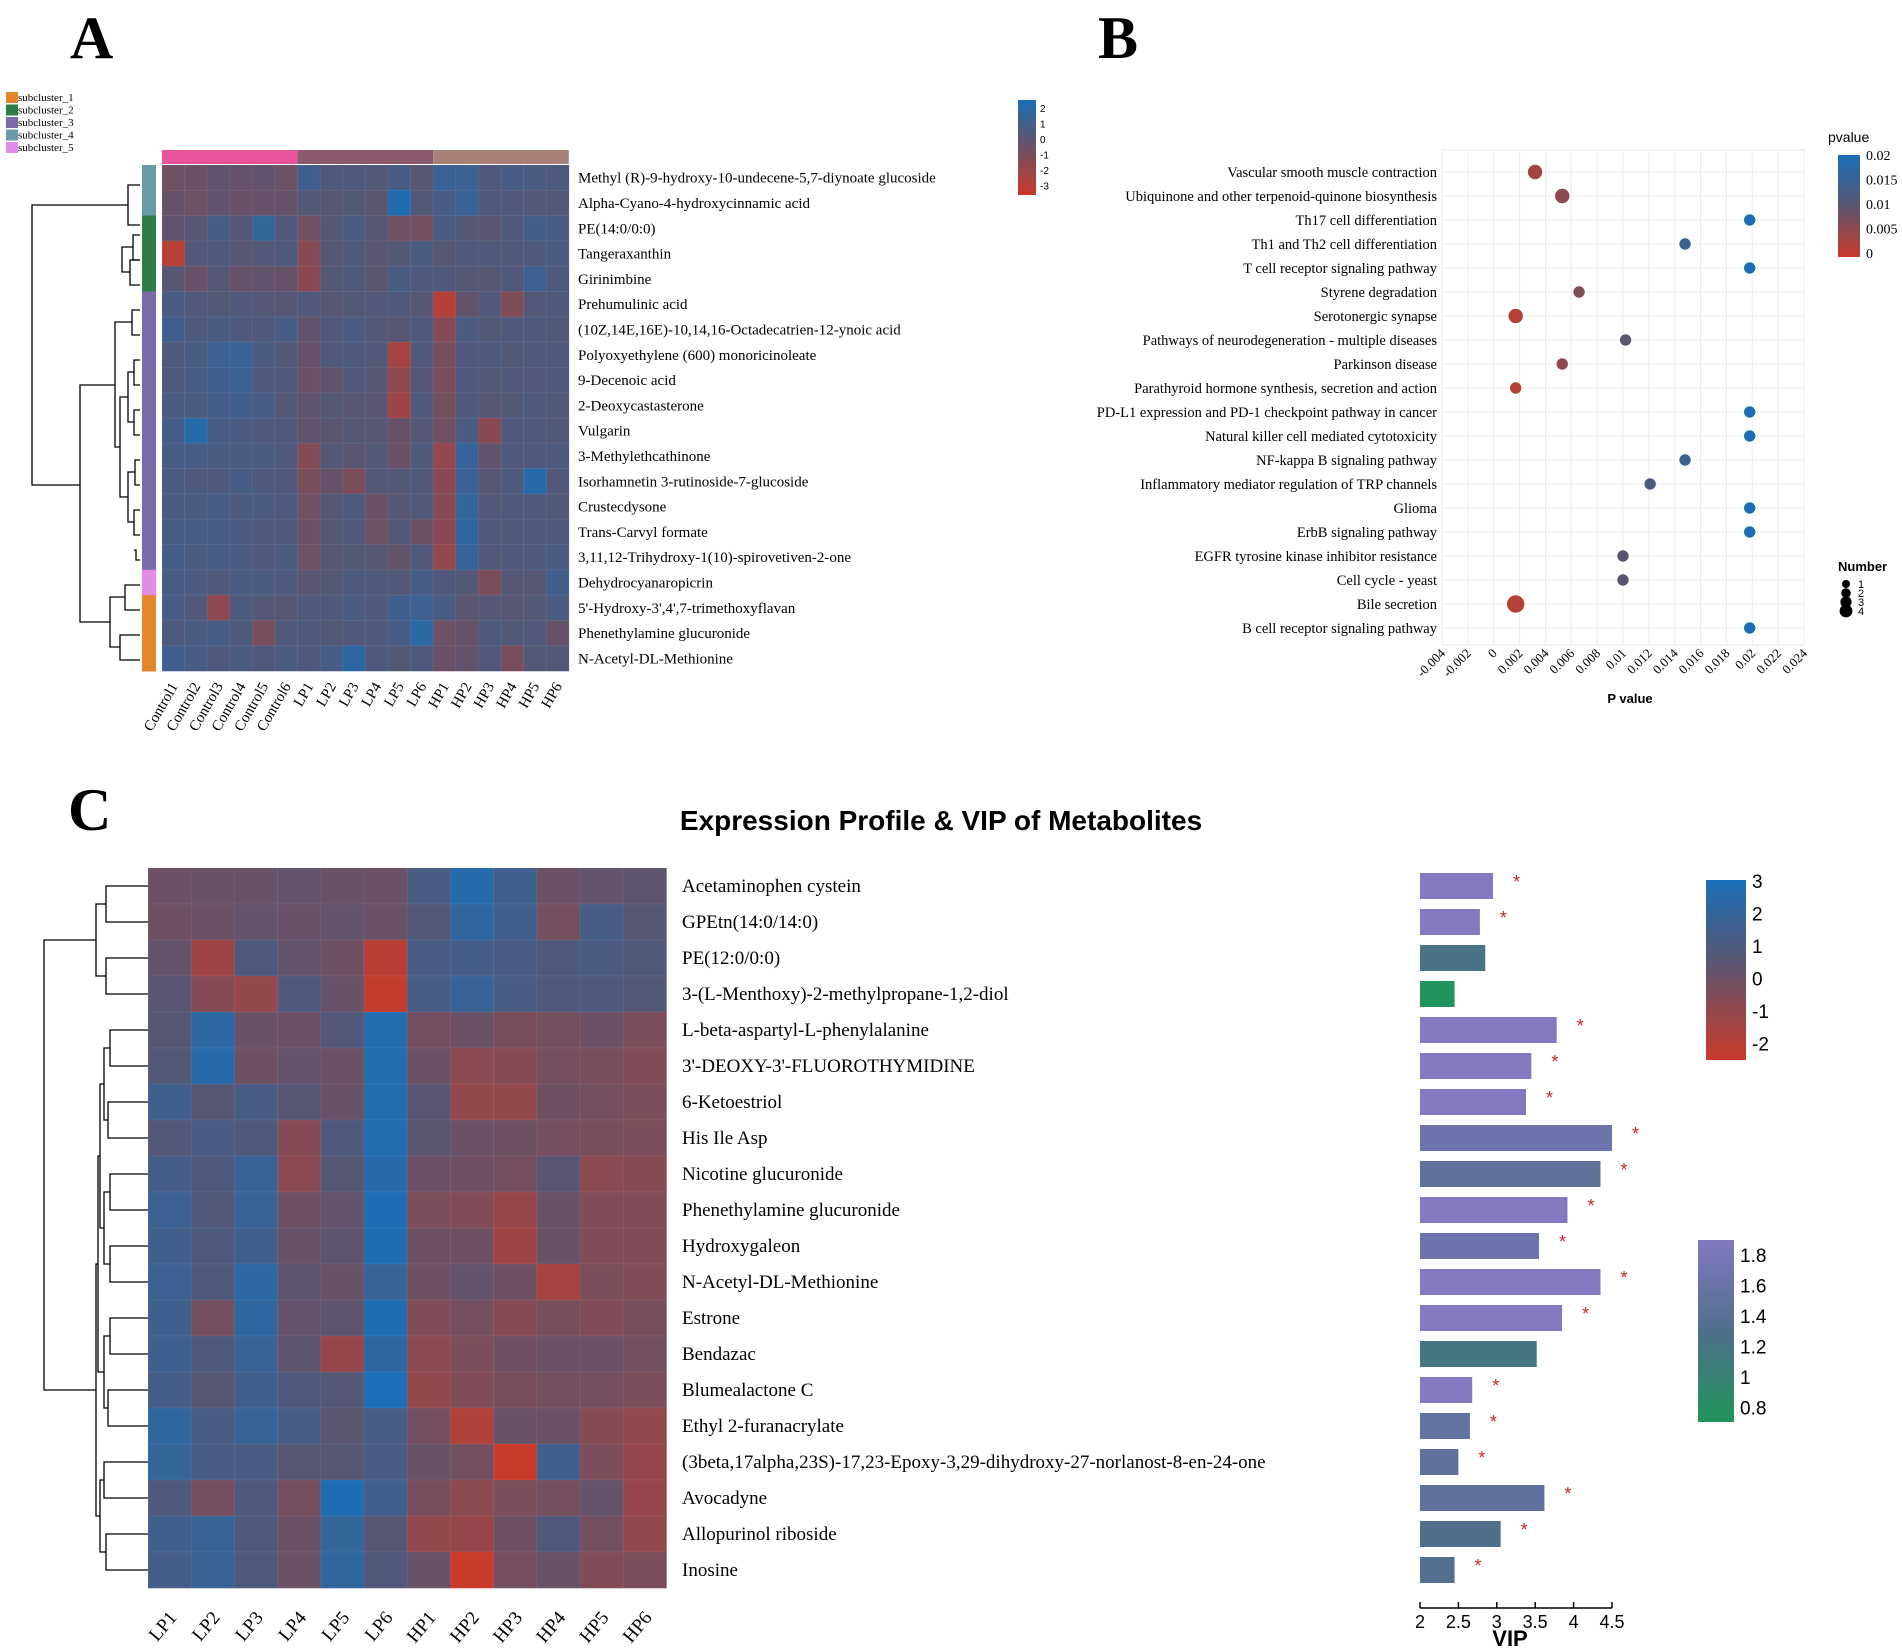  Describe the element at coordinates (1562, 661) in the screenshot. I see `x-tick-label: 0.006` at that location.